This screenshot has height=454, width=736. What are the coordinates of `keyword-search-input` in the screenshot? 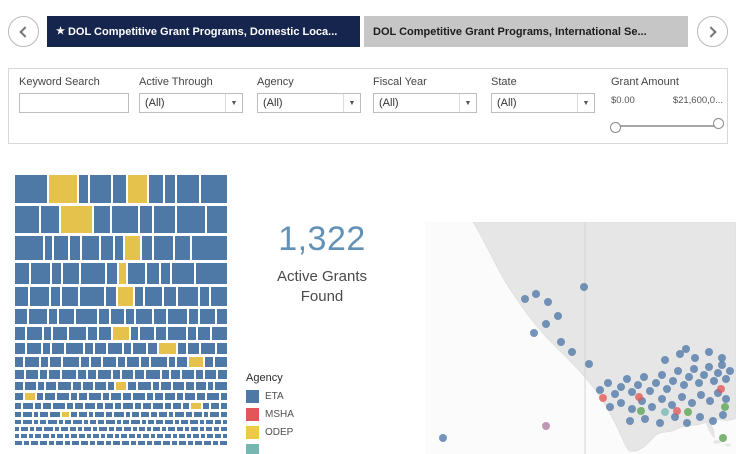 It's located at (74, 103).